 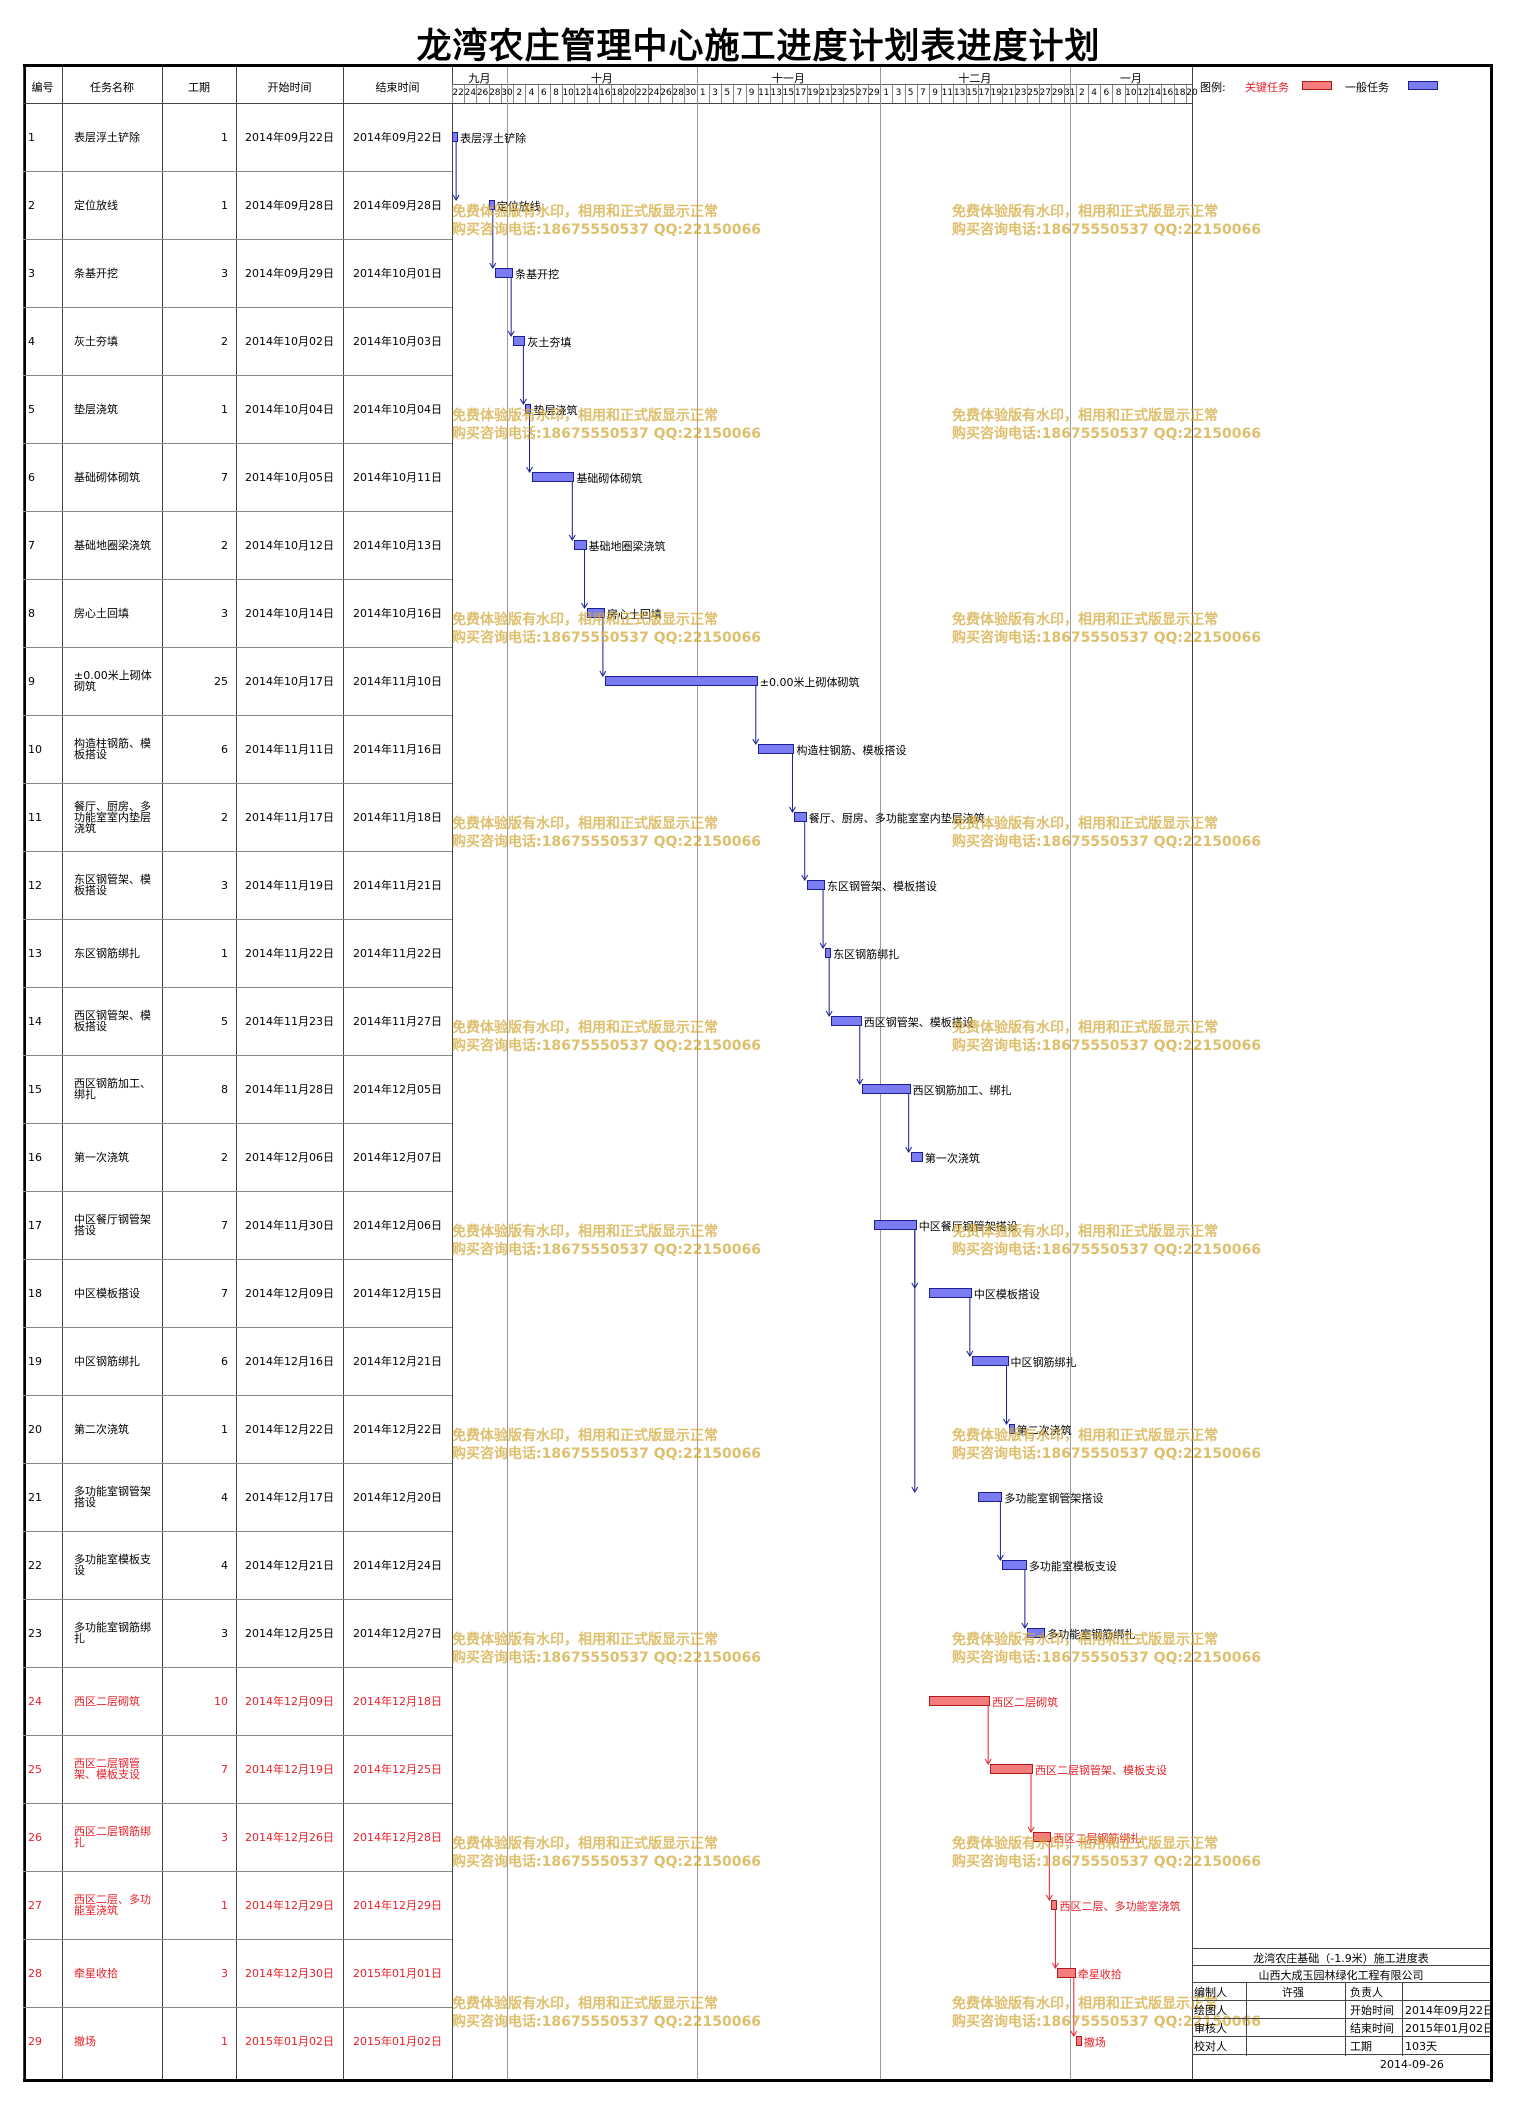 I want to click on task-start-cell: 2014年10月17日, so click(x=289, y=681).